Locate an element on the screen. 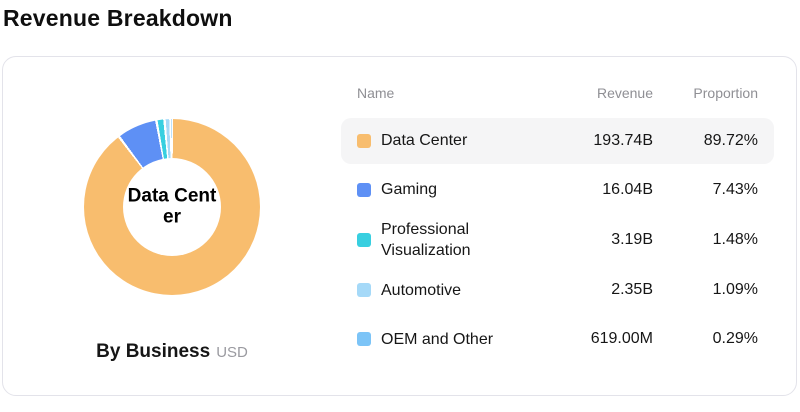 The width and height of the screenshot is (800, 412). row-name-label: Data Center is located at coordinates (424, 141).